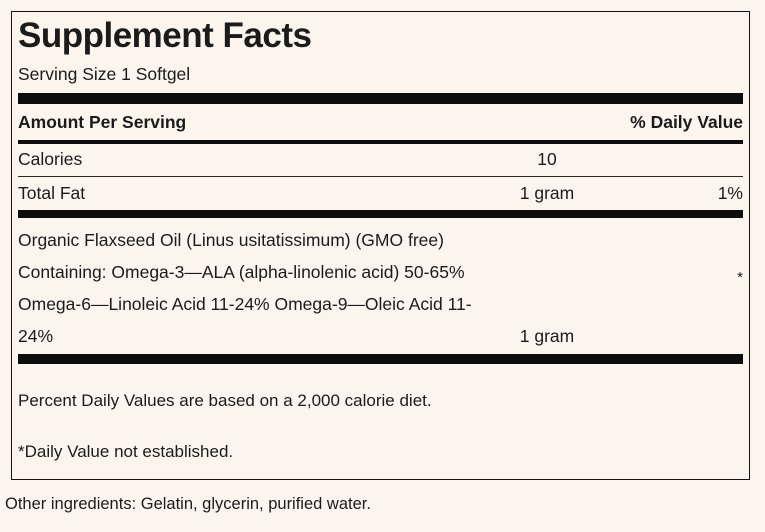  I want to click on amount-per-serving-label: Amount Per Serving, so click(102, 121).